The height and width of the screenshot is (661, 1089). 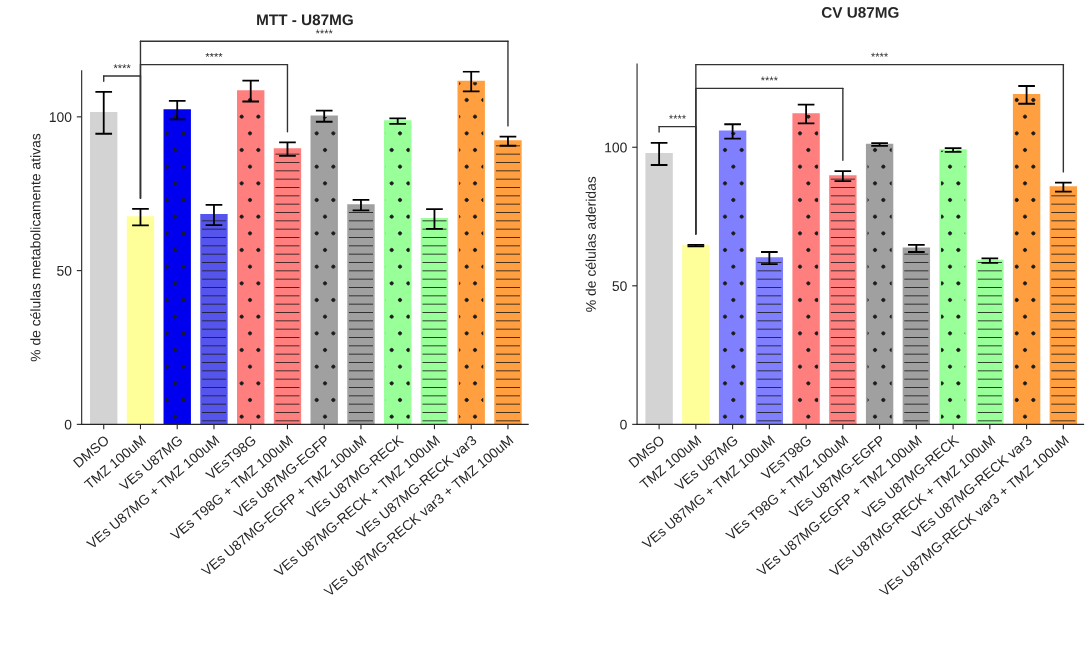 I want to click on chart-title: MTT - U87MG, so click(x=305, y=20).